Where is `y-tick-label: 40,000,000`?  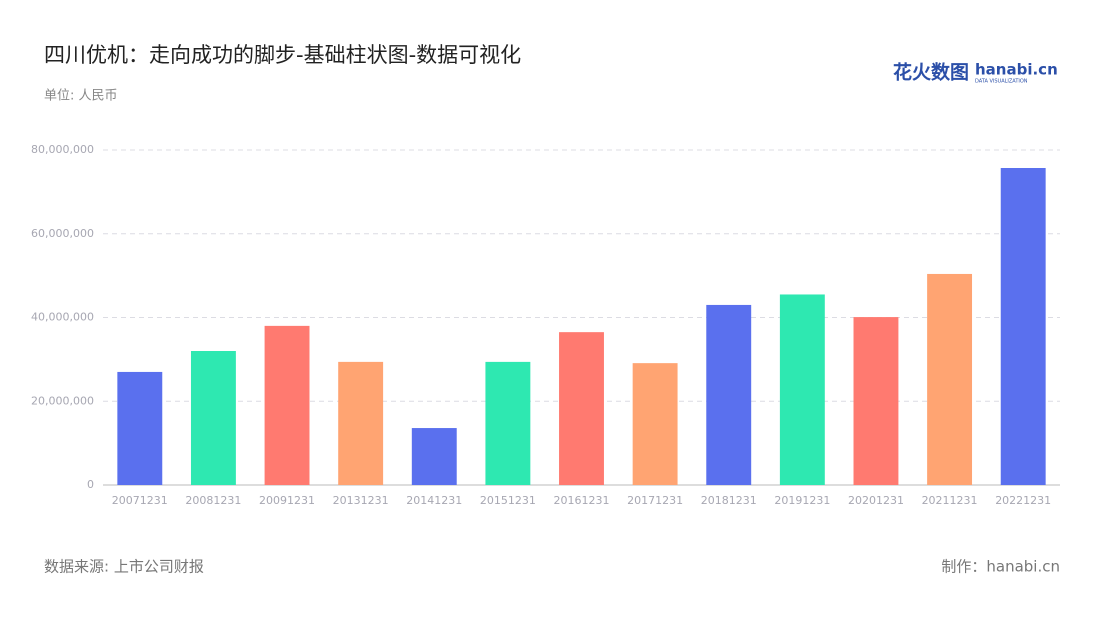 y-tick-label: 40,000,000 is located at coordinates (62, 317).